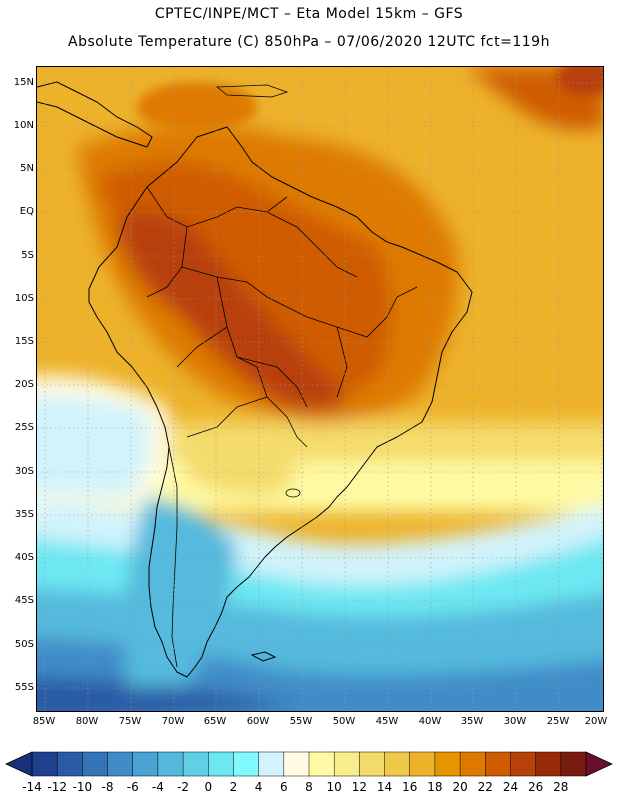 The height and width of the screenshot is (800, 618). Describe the element at coordinates (258, 721) in the screenshot. I see `lon-label: 60W` at that location.